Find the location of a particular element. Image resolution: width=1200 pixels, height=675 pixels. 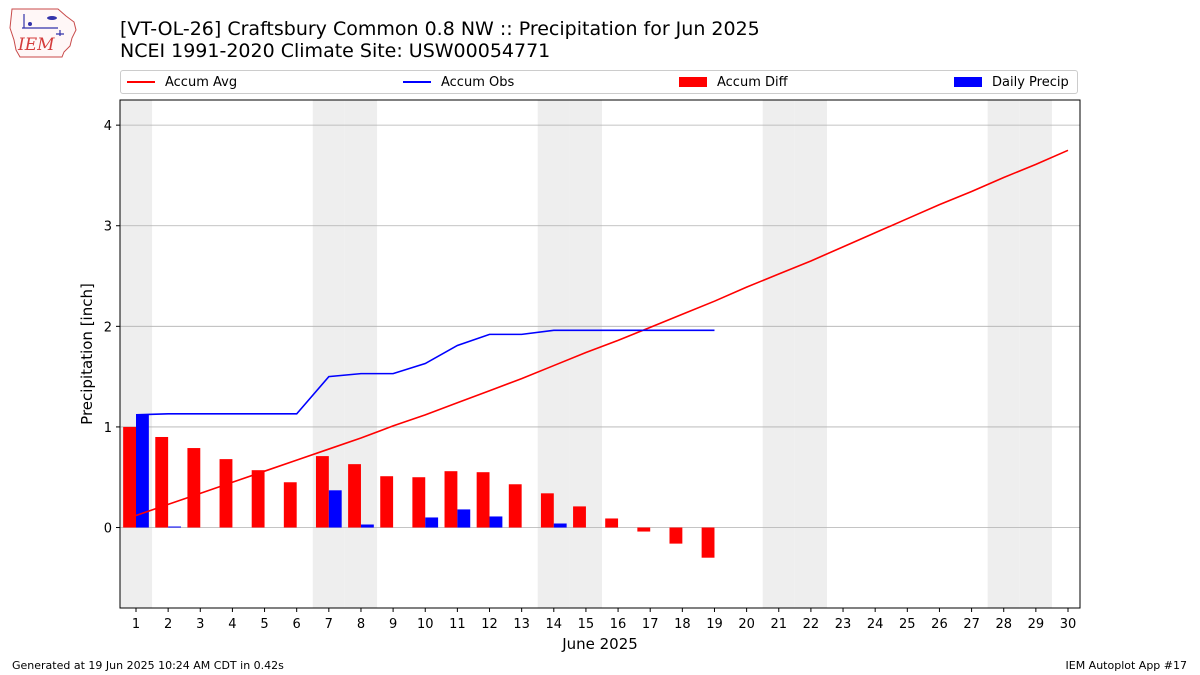

legend-entry-accum-avg: Accum Avg is located at coordinates (182, 82).